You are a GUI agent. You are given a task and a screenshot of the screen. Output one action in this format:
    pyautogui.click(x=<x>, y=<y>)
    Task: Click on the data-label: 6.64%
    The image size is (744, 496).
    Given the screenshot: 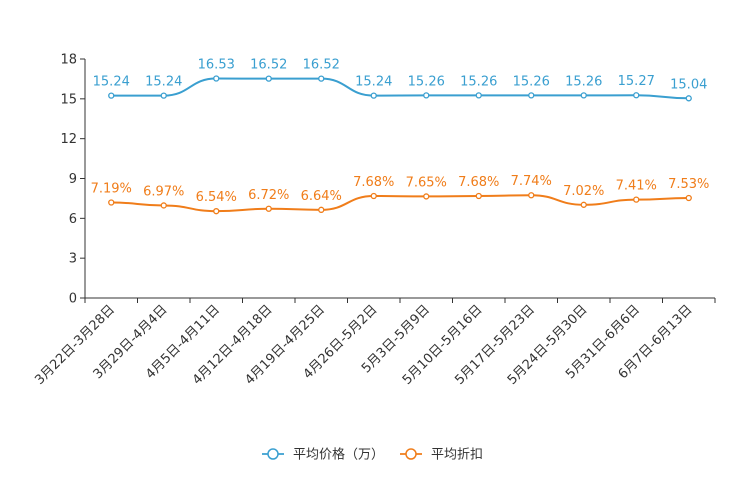 What is the action you would take?
    pyautogui.click(x=321, y=196)
    